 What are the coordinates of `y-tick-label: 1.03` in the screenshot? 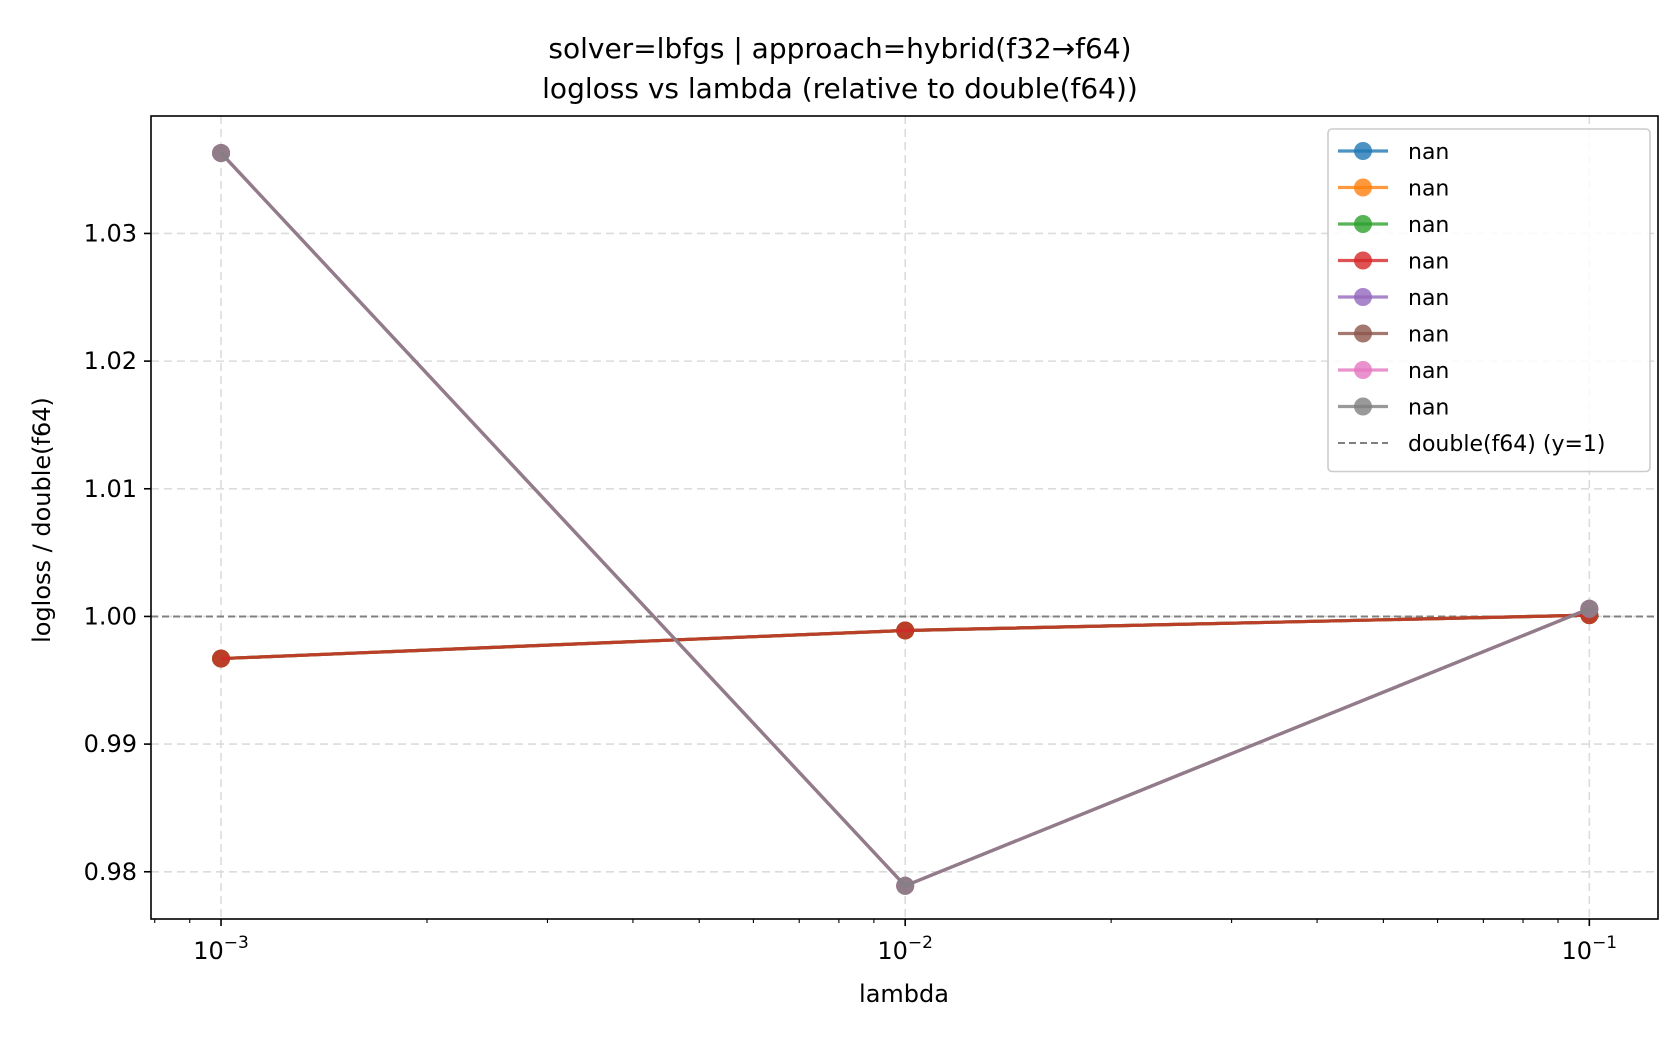 It's located at (110, 233).